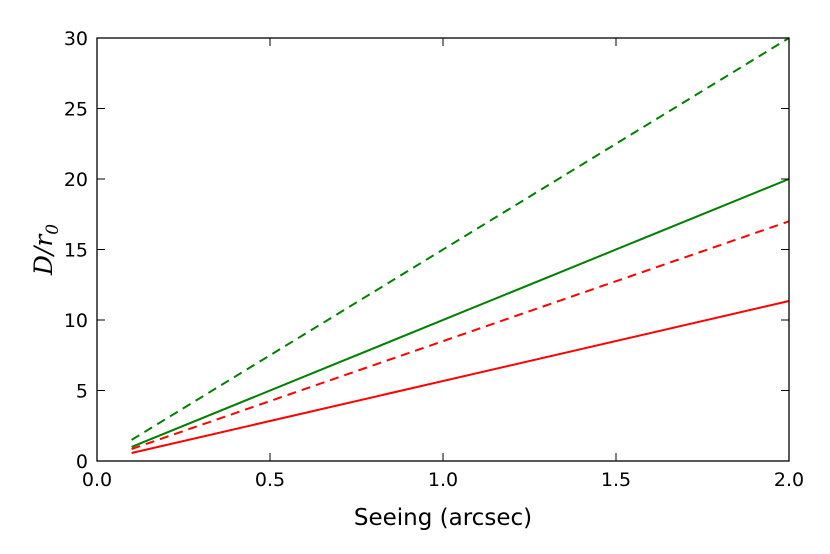  Describe the element at coordinates (43, 254) in the screenshot. I see `y-axis-label-main: D/r` at that location.